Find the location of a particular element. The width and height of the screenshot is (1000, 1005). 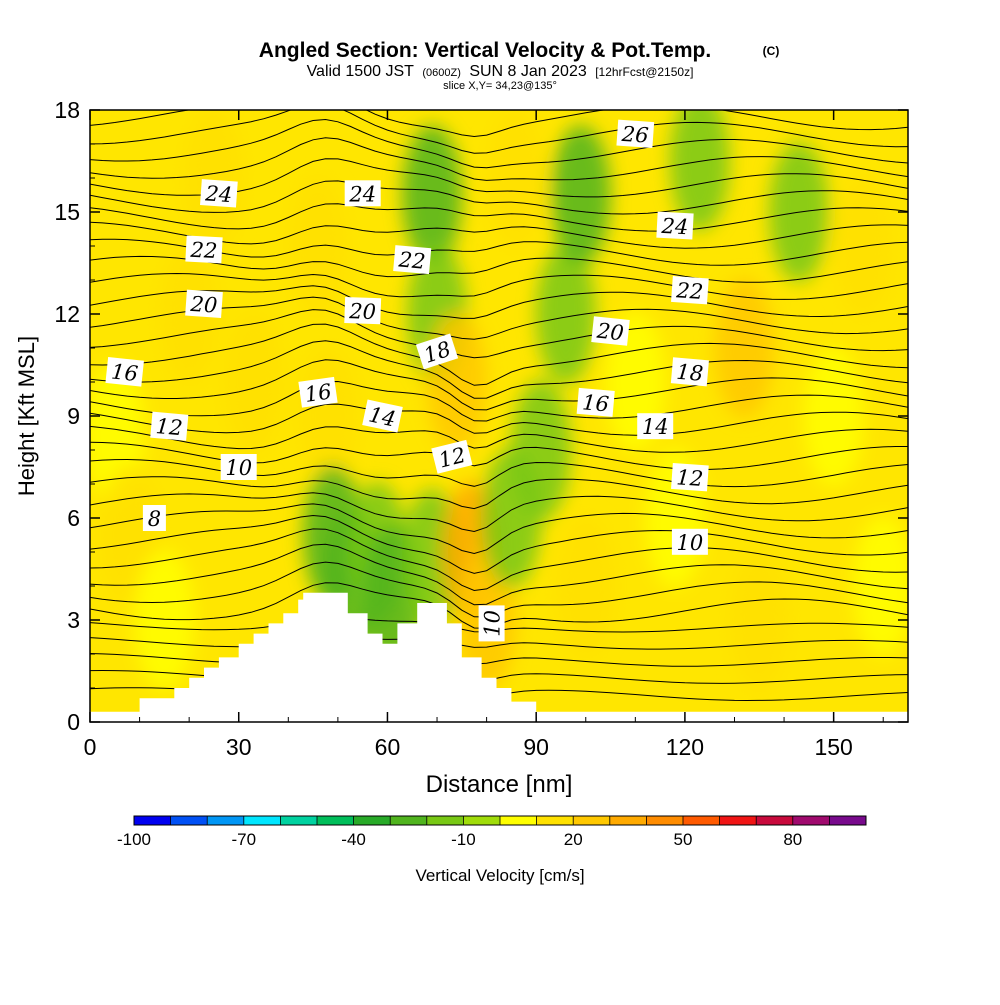

contour-label-12: 10 is located at coordinates (238, 467).